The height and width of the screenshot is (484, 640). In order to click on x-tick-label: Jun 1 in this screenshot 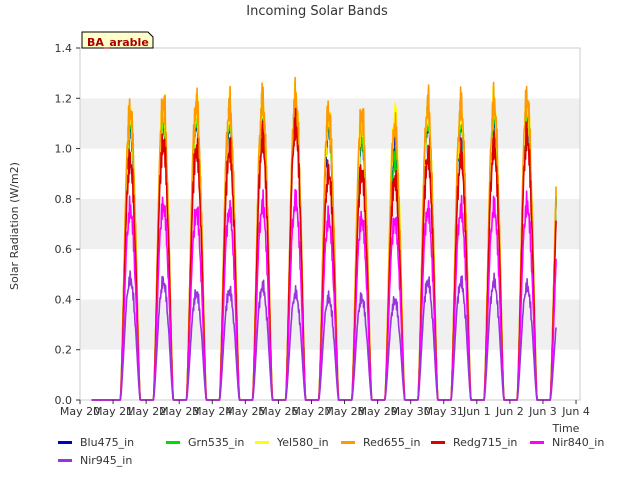, I will do `click(476, 411)`.